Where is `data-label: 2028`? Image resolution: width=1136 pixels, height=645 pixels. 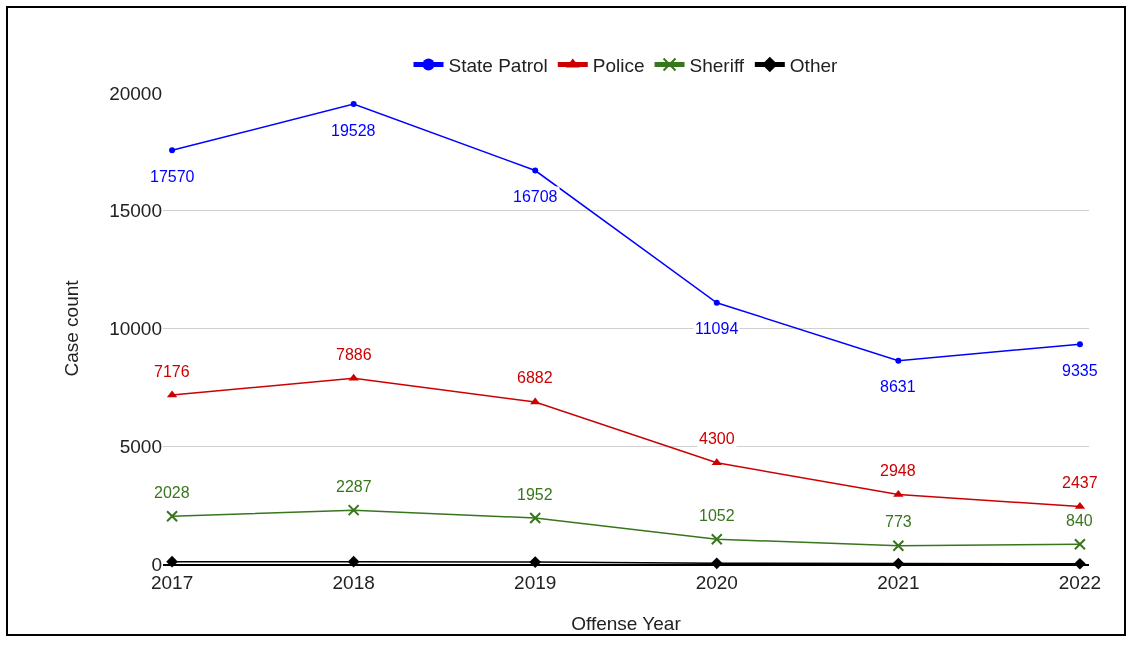
data-label: 2028 is located at coordinates (172, 492).